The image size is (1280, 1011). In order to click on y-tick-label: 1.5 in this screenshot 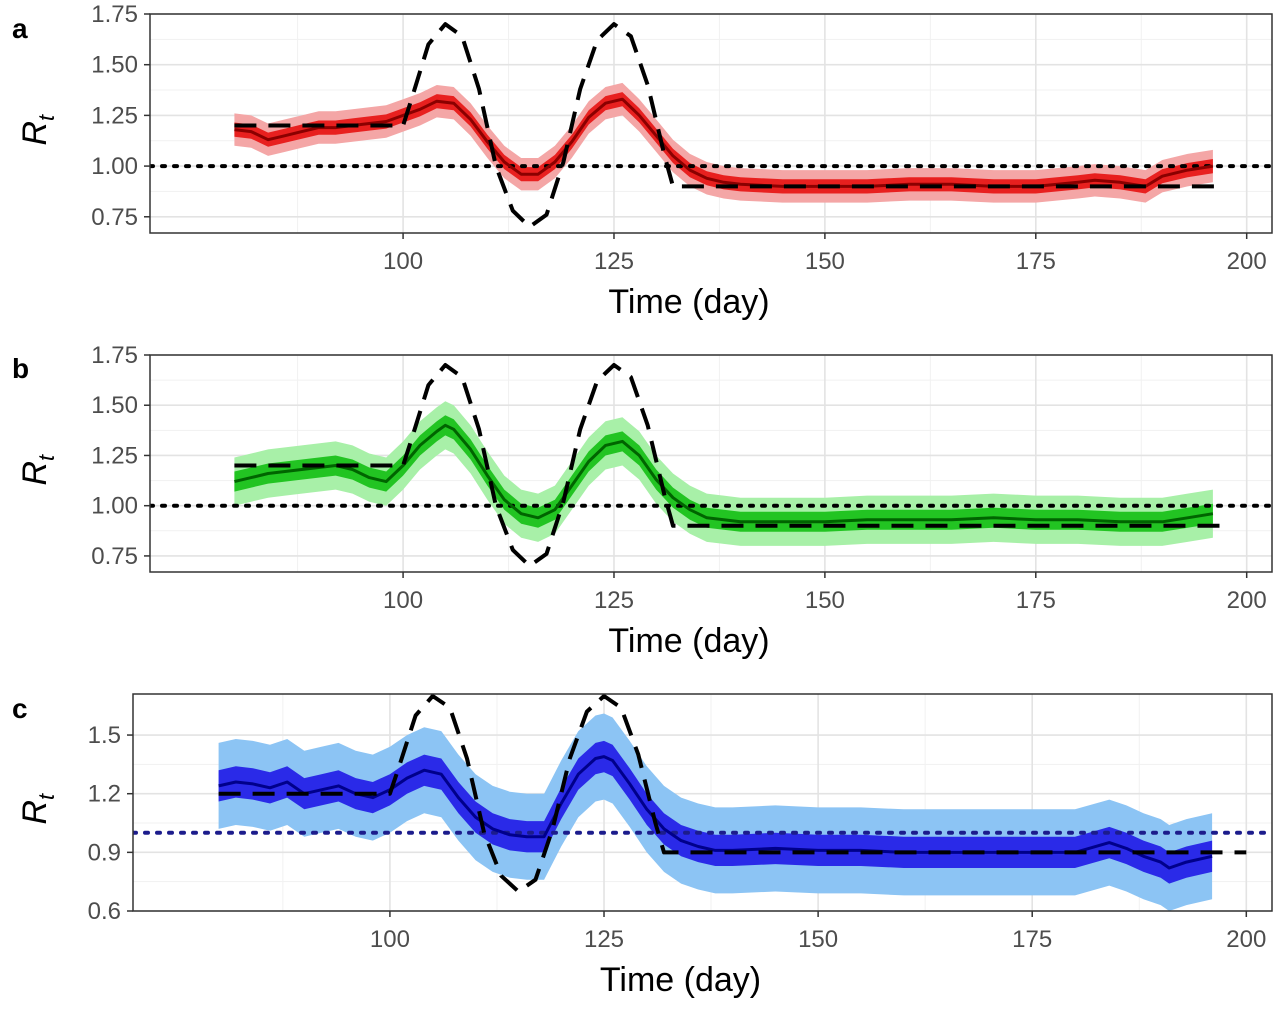, I will do `click(104, 735)`.